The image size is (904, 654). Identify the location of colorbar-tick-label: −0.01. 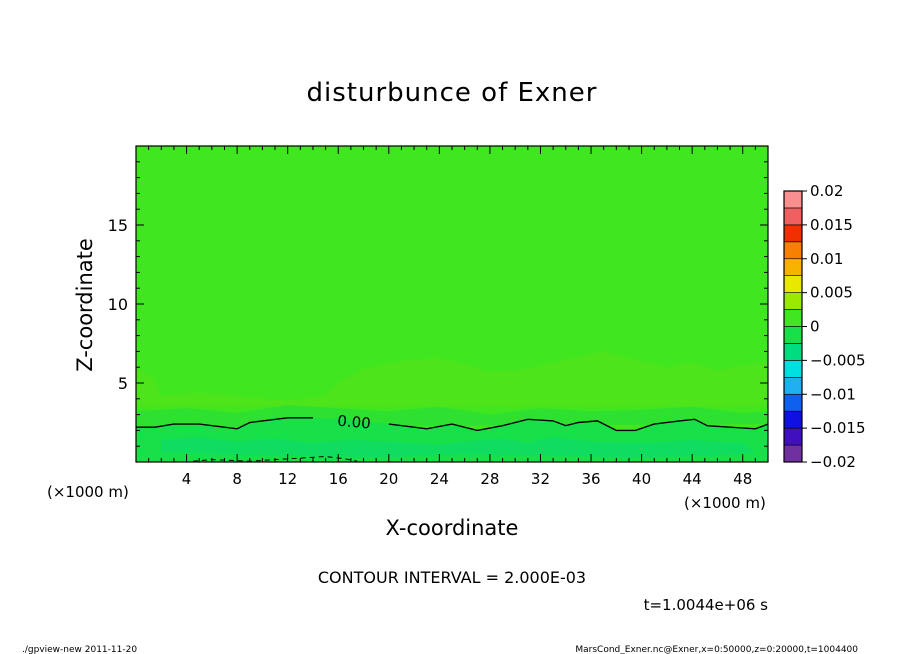
(833, 394).